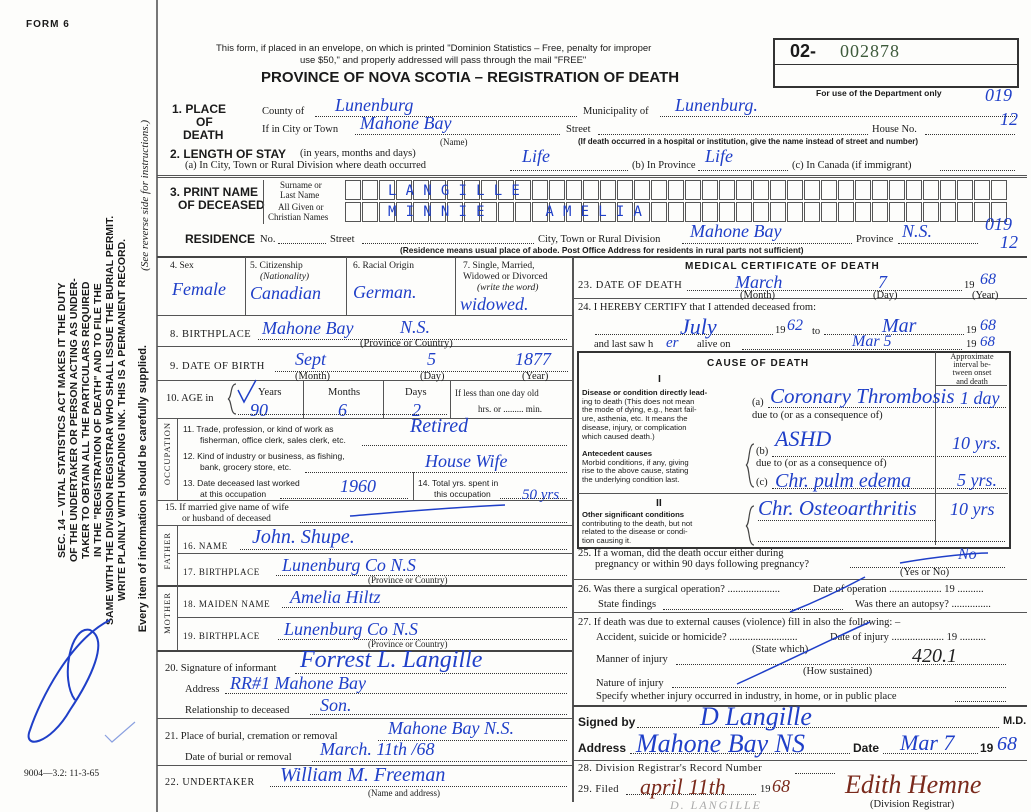  I want to click on total-years-label: this occupation, so click(462, 494).